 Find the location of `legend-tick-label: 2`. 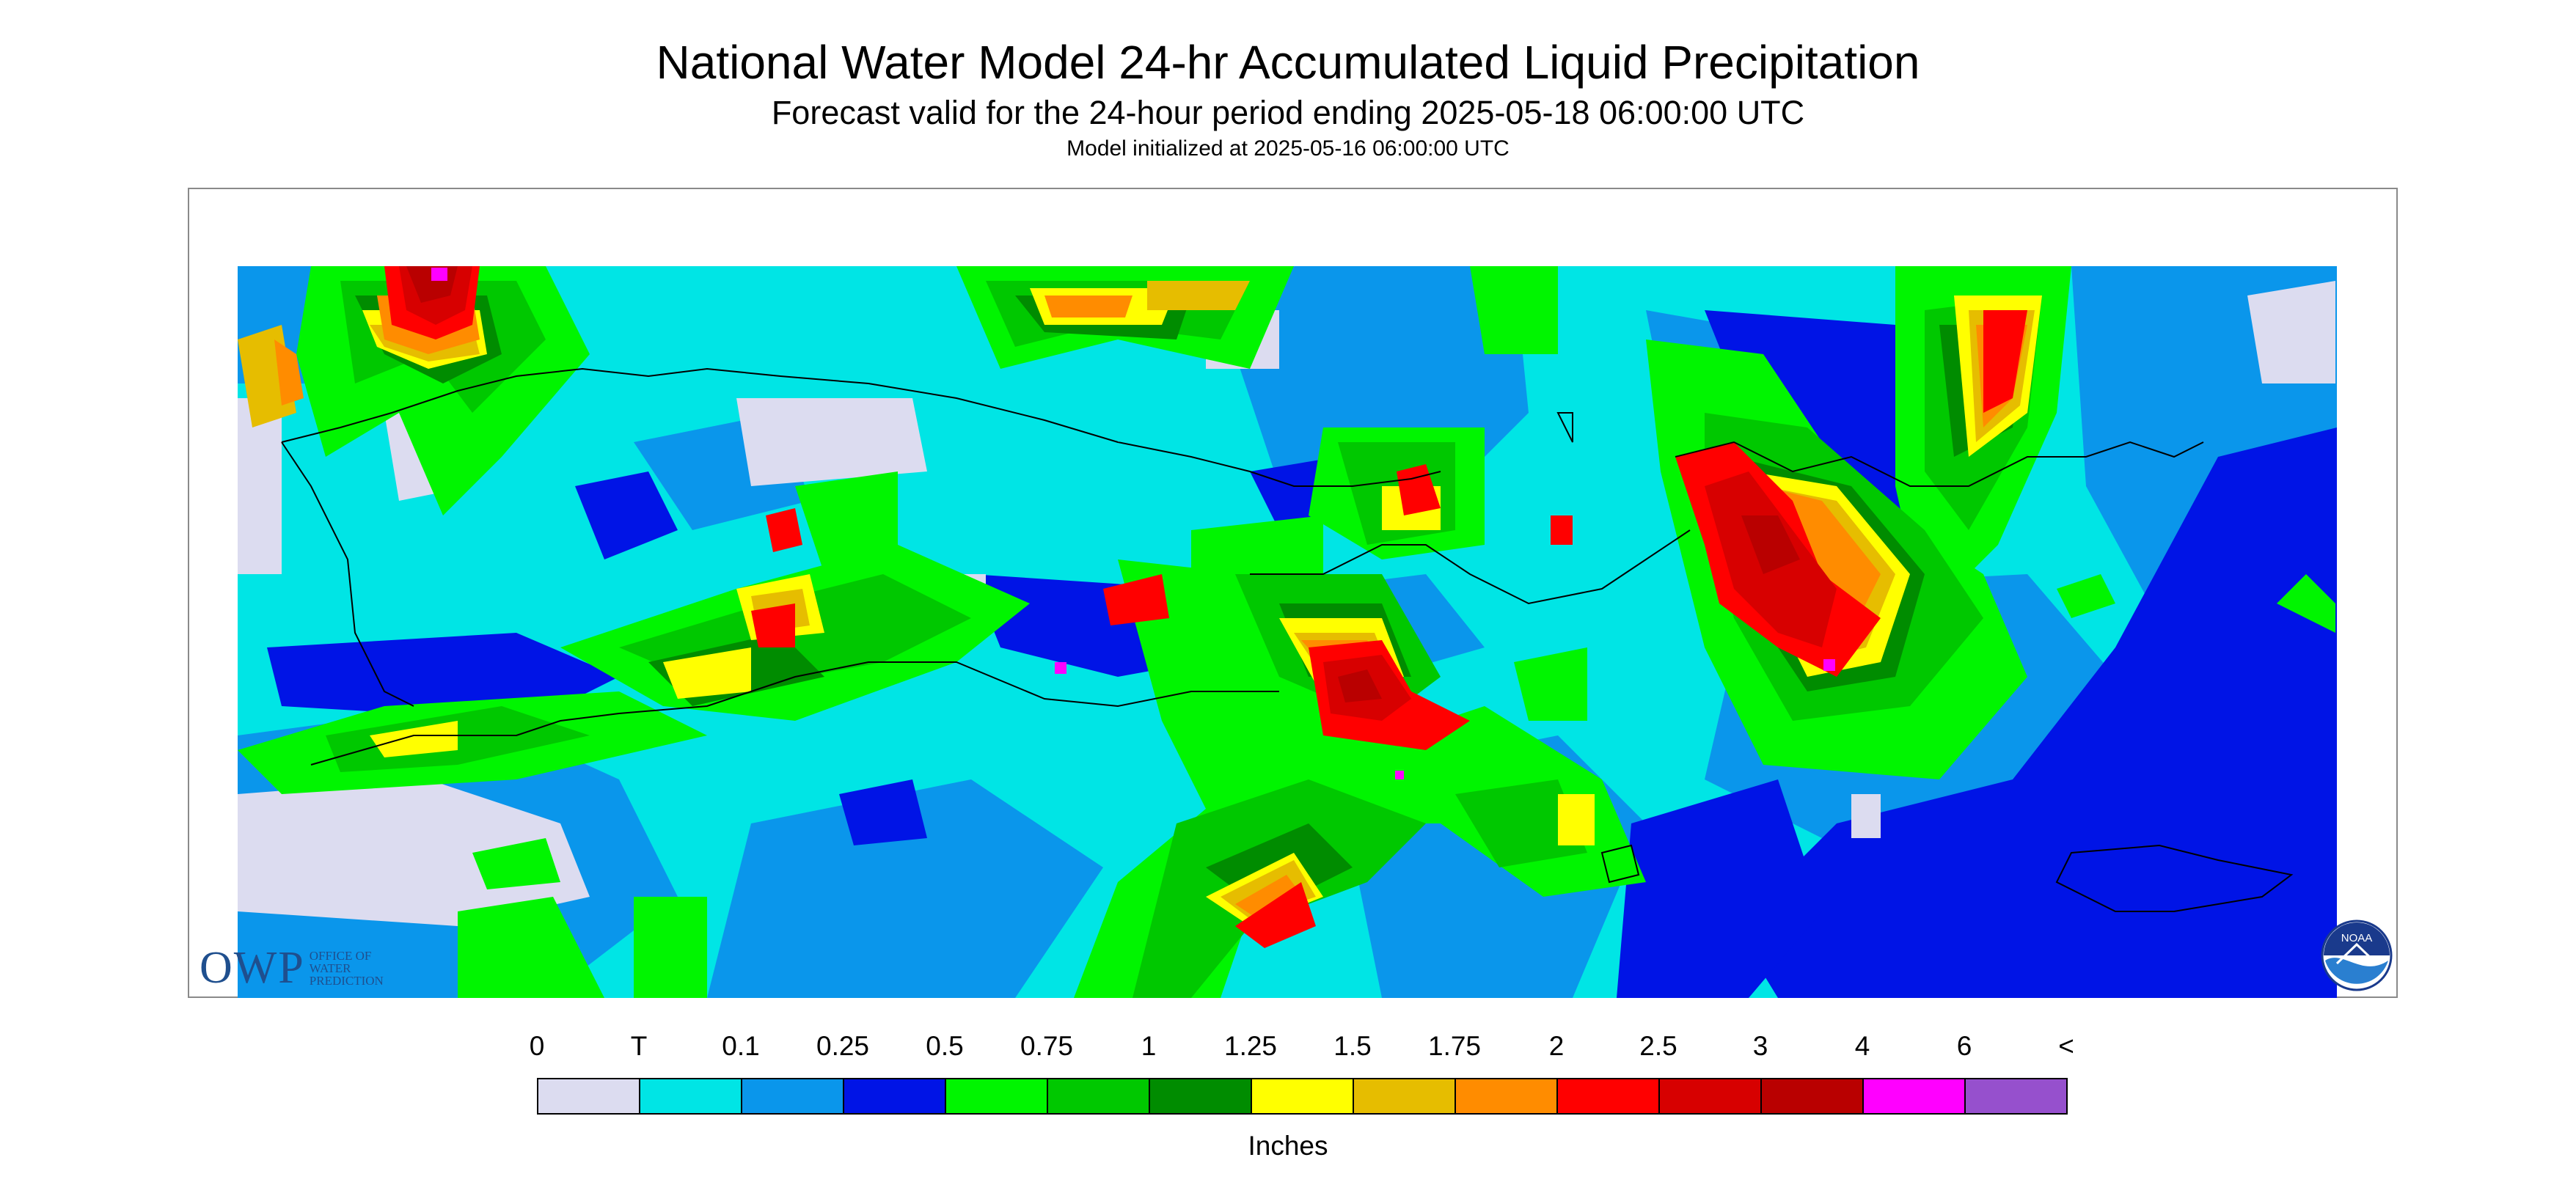

legend-tick-label: 2 is located at coordinates (1556, 1046).